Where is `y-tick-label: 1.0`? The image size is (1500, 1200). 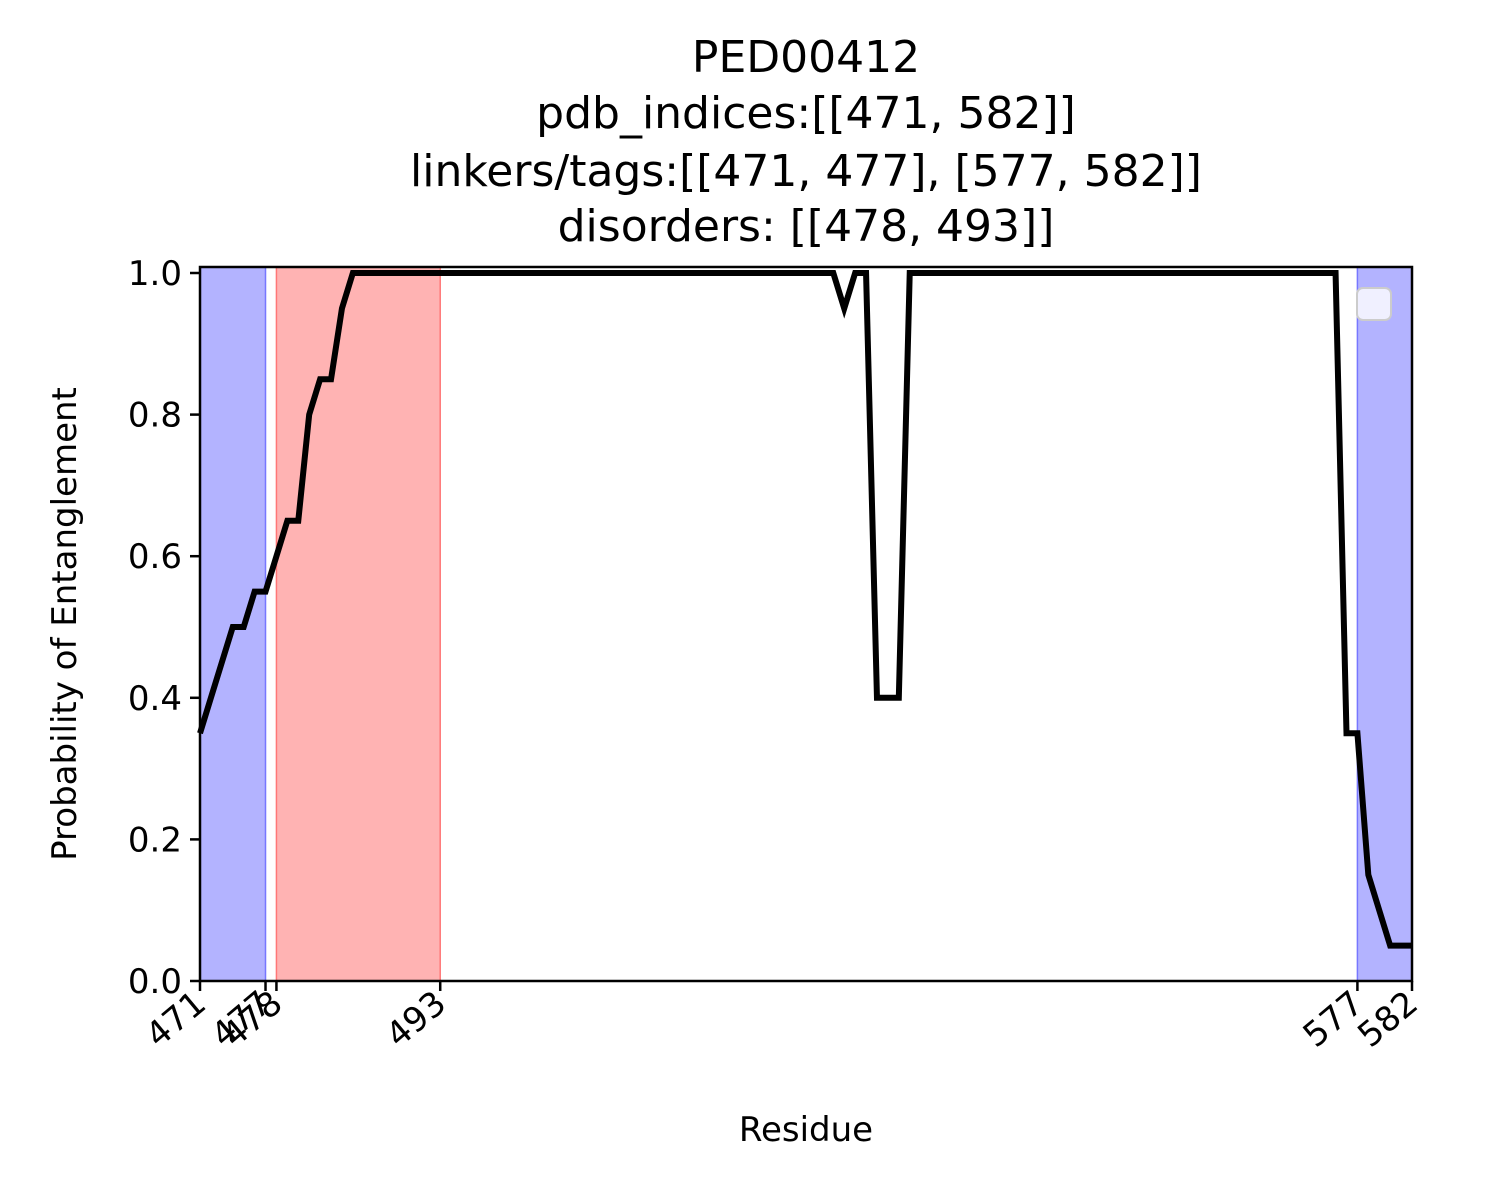 y-tick-label: 1.0 is located at coordinates (155, 274).